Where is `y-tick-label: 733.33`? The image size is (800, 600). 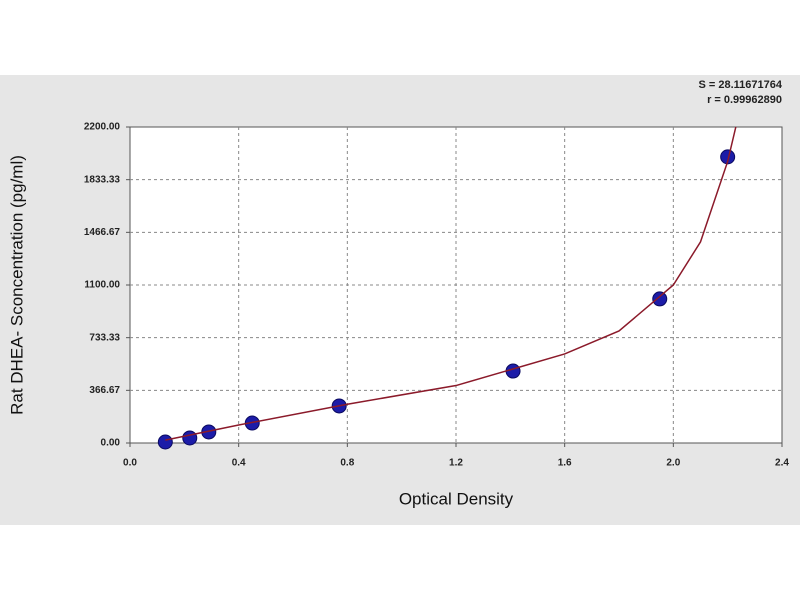
y-tick-label: 733.33 is located at coordinates (104, 337).